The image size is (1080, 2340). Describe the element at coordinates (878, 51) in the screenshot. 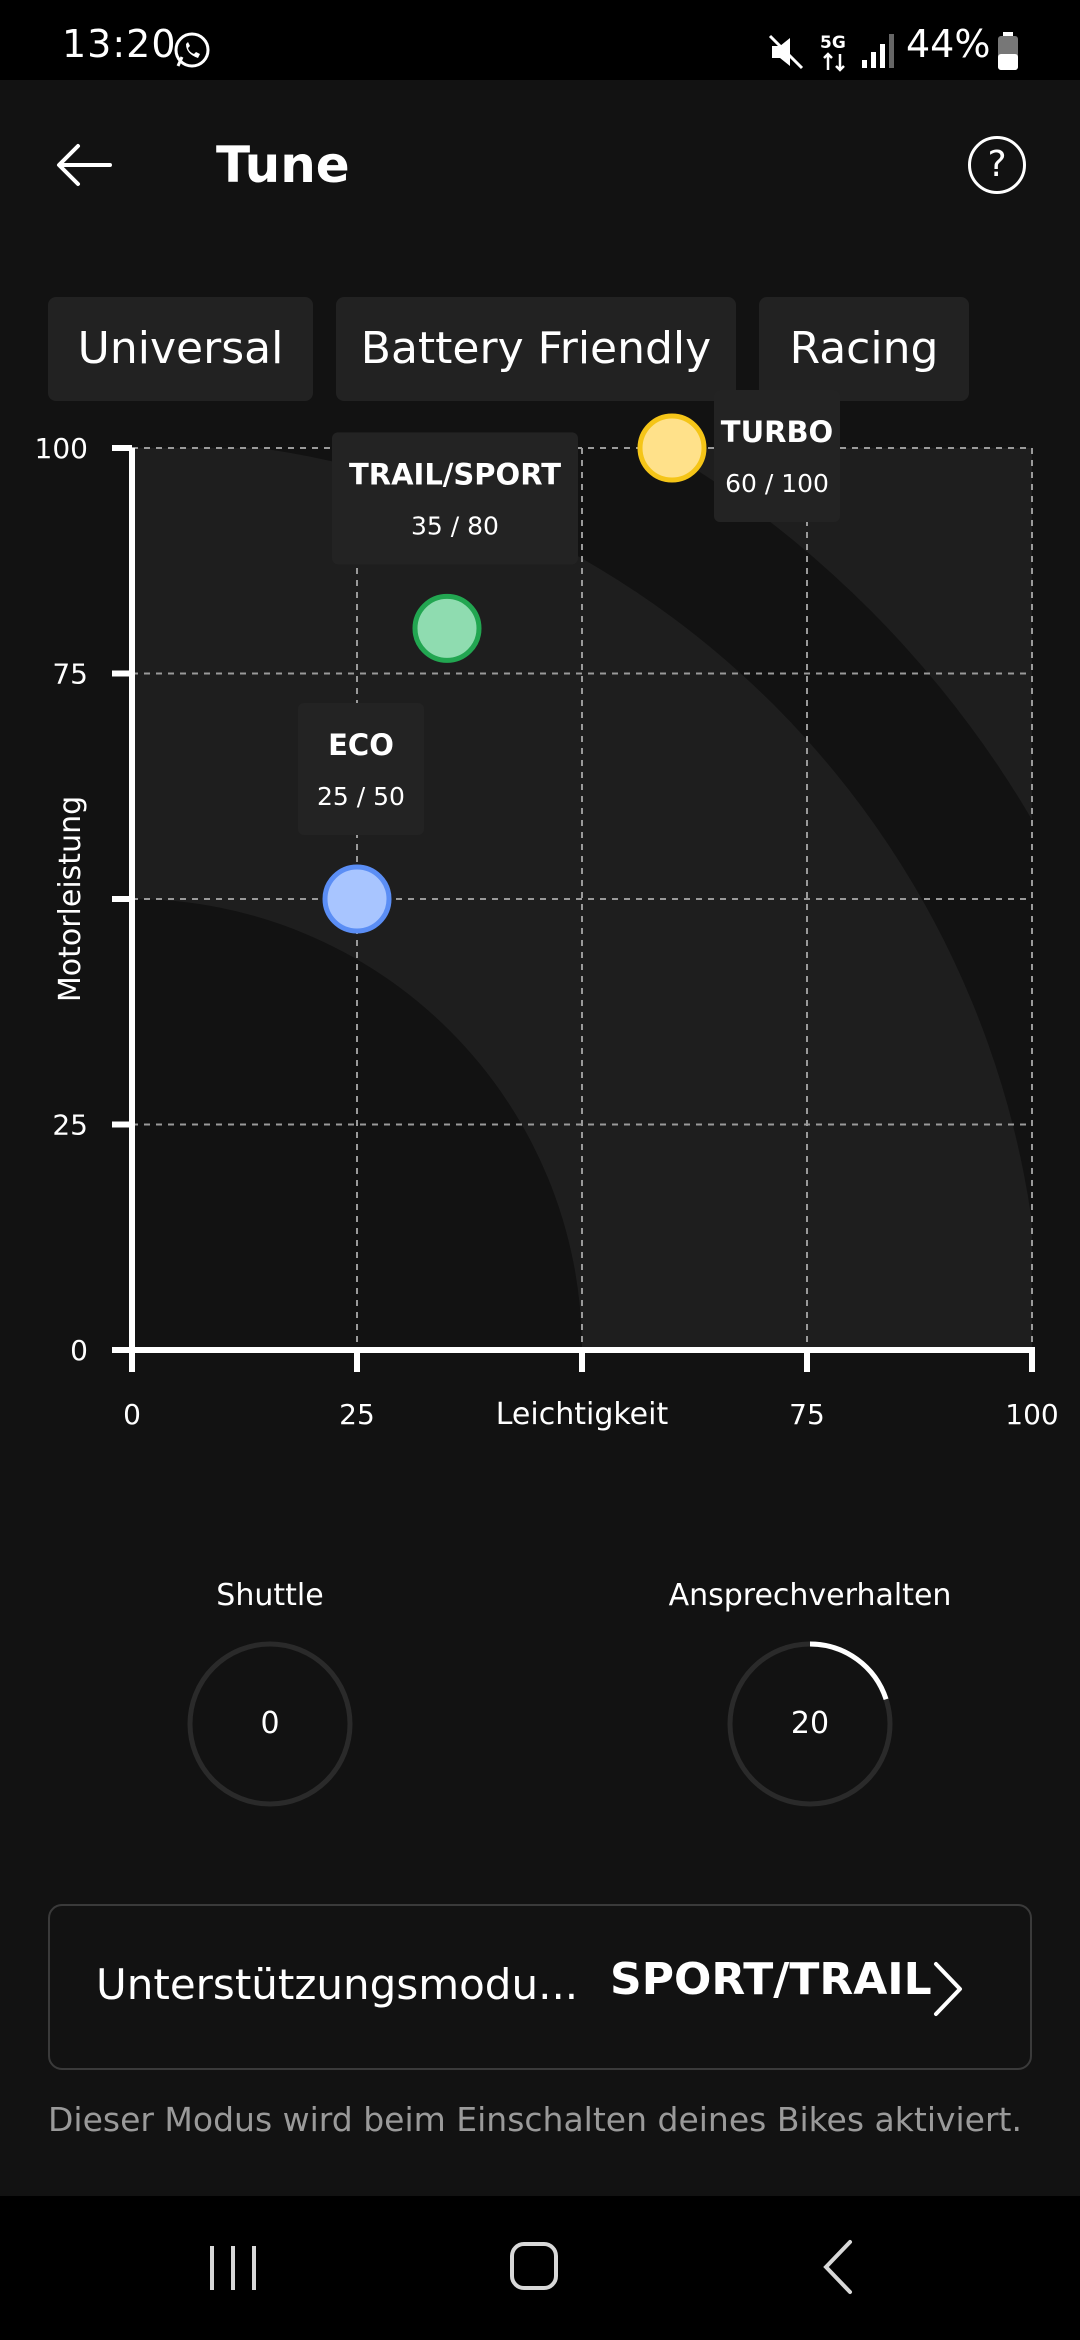

I see `signal-icon` at that location.